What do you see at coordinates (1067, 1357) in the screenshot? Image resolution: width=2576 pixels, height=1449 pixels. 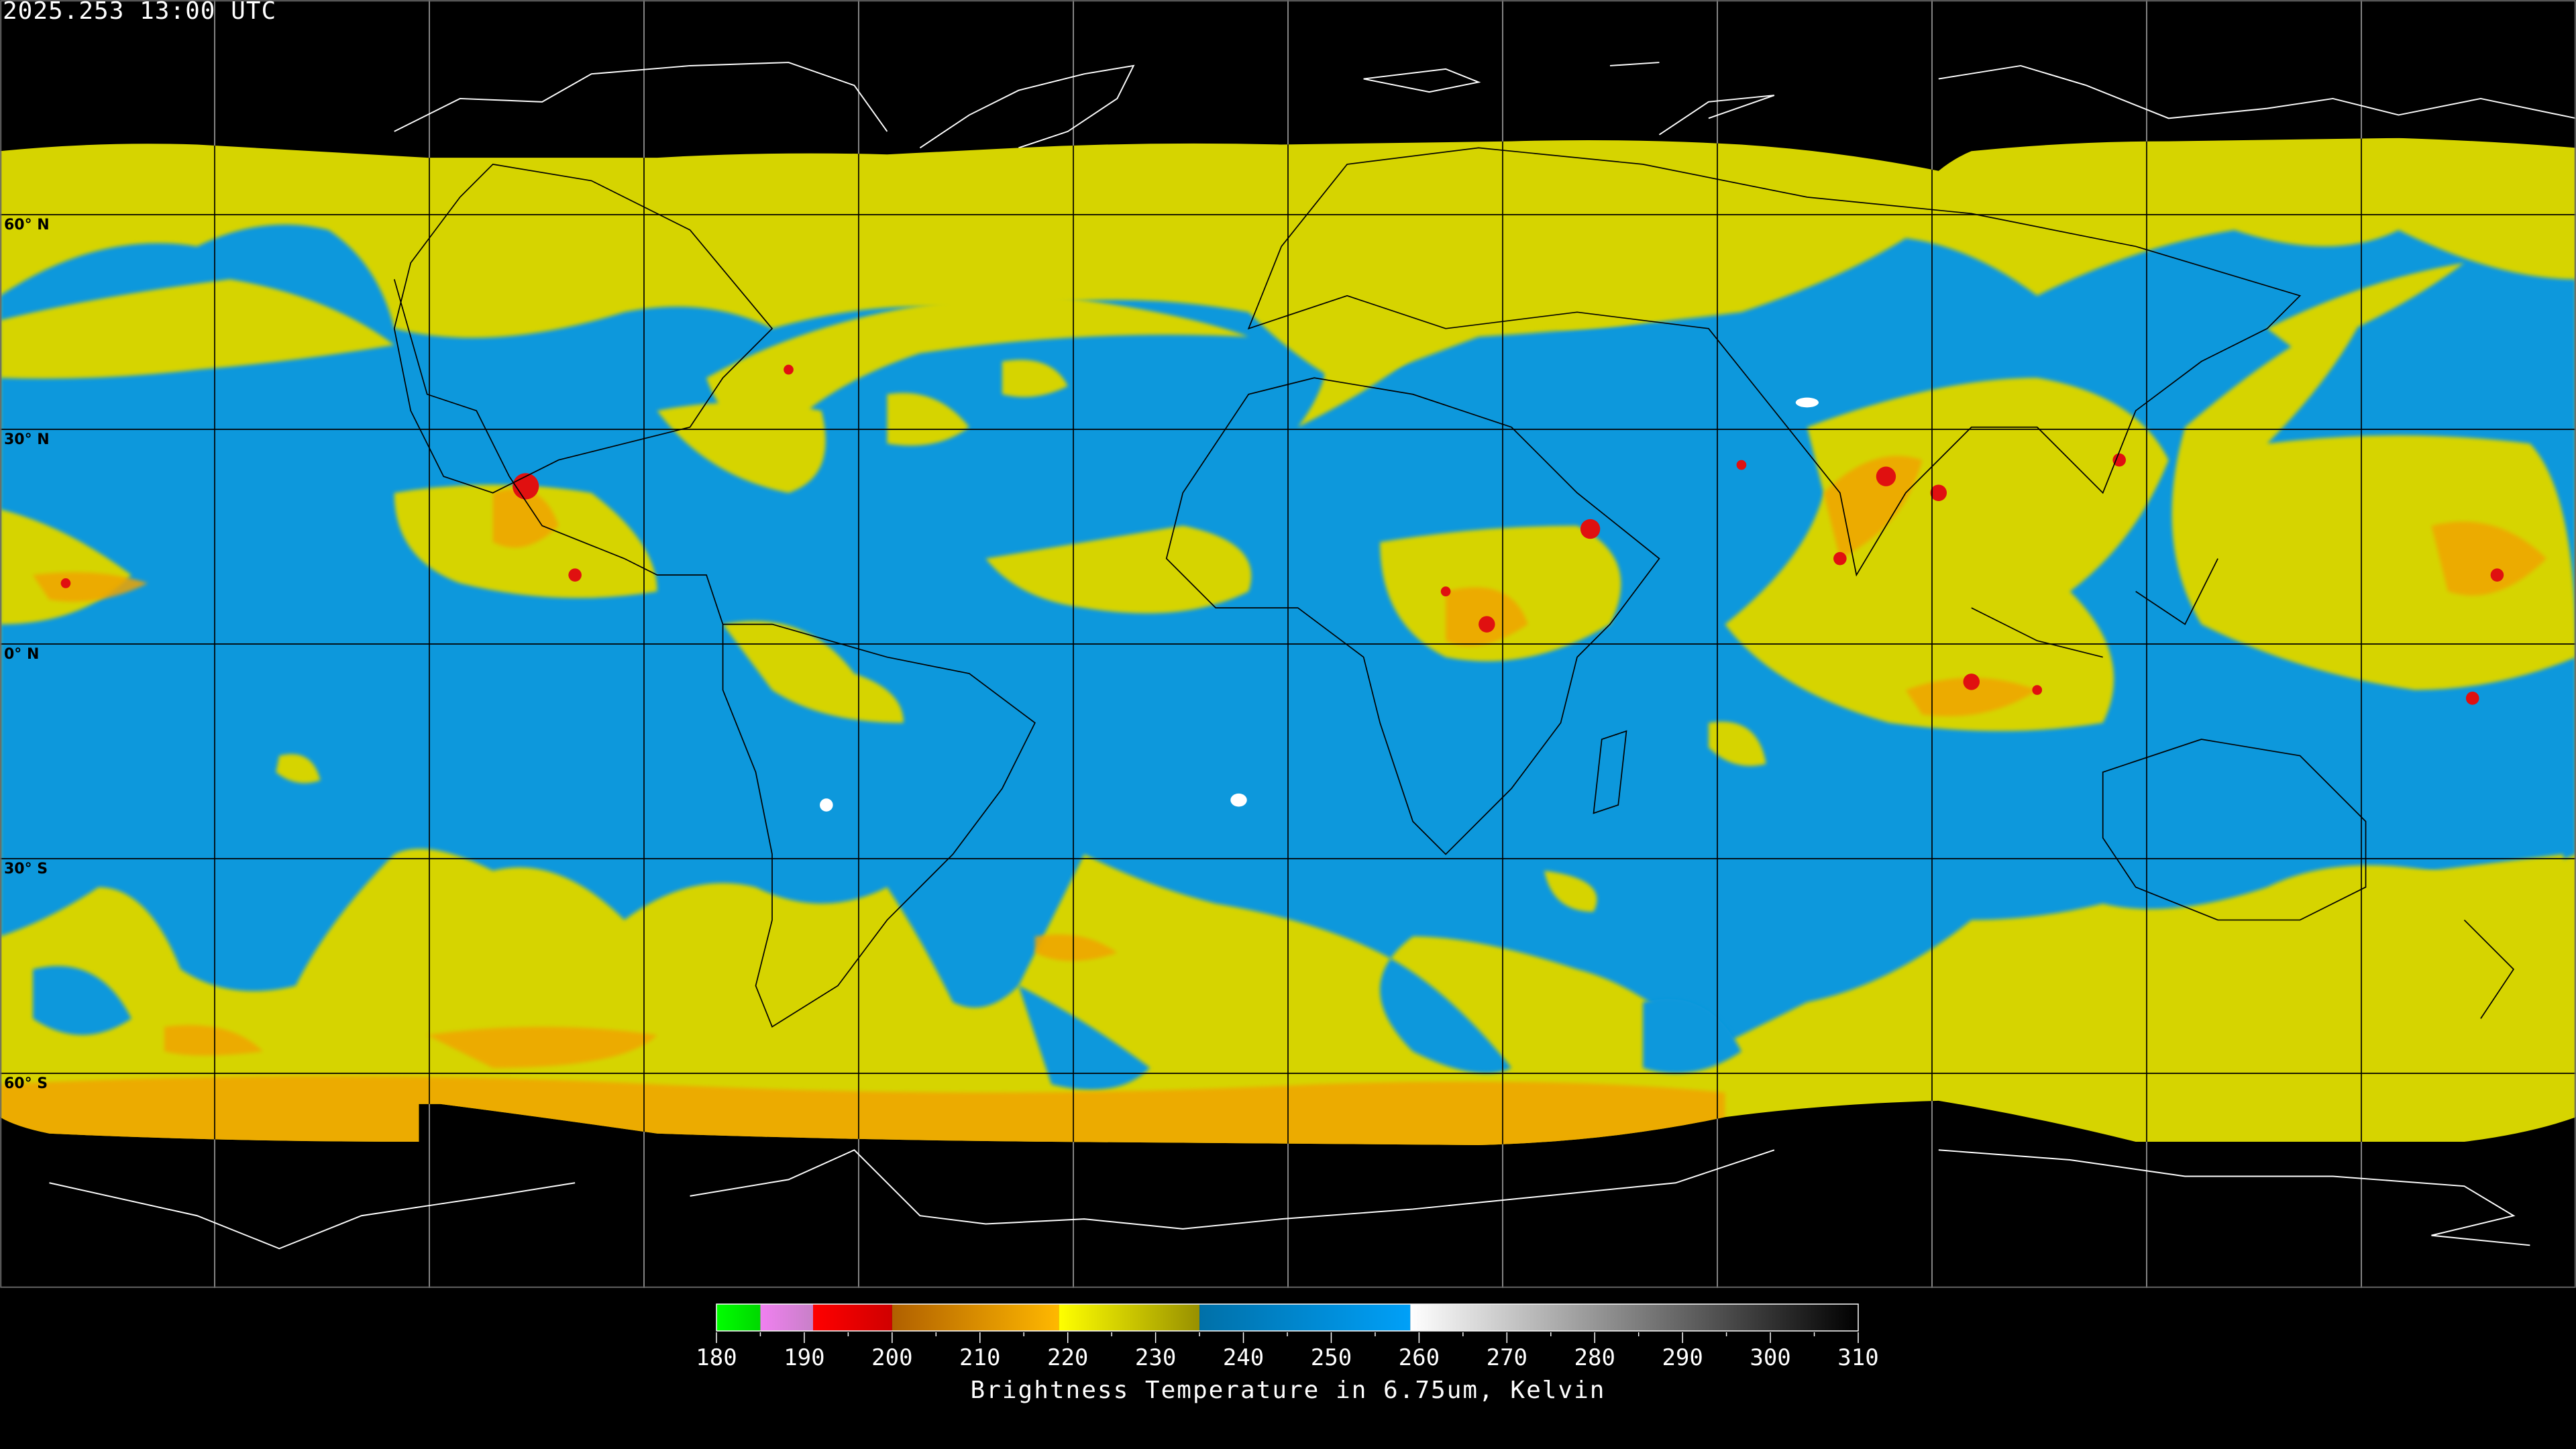 I see `colorbar-tick-label: 220` at bounding box center [1067, 1357].